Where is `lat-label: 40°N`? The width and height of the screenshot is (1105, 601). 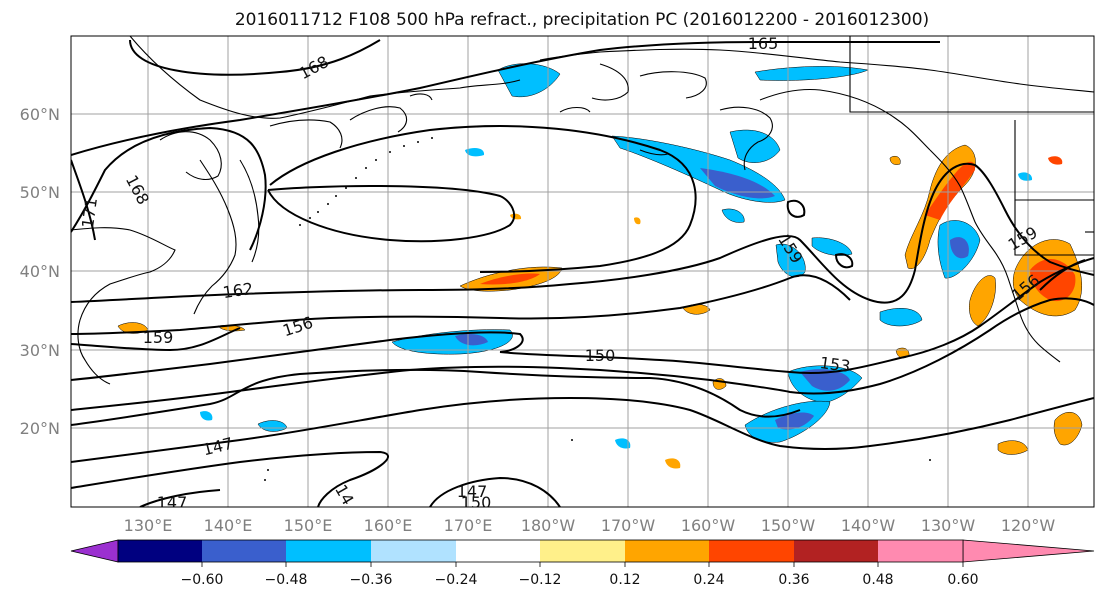
lat-label: 40°N is located at coordinates (40, 271).